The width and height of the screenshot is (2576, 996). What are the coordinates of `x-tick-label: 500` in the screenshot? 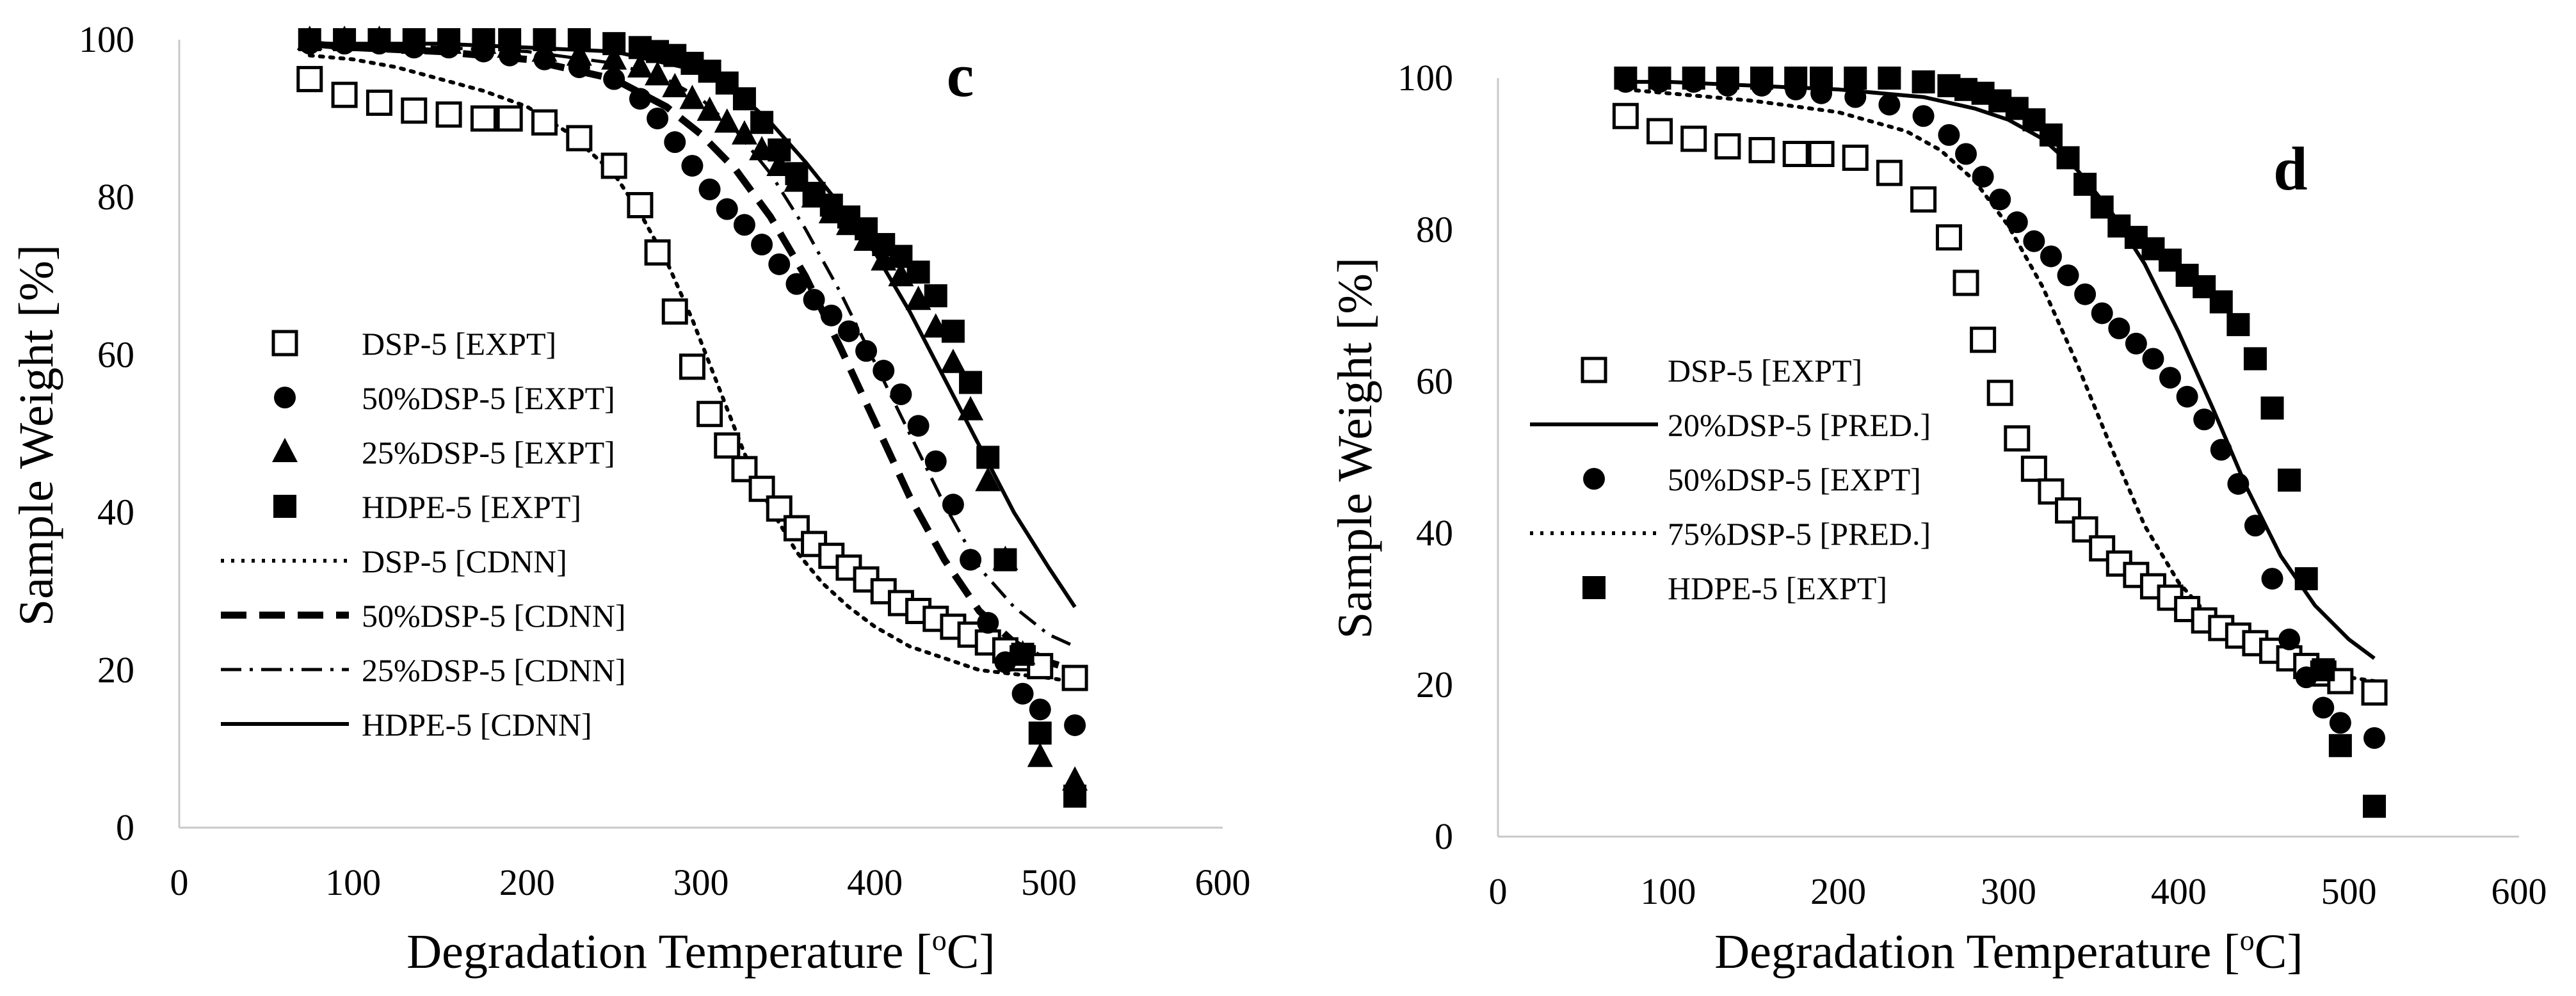 It's located at (1049, 882).